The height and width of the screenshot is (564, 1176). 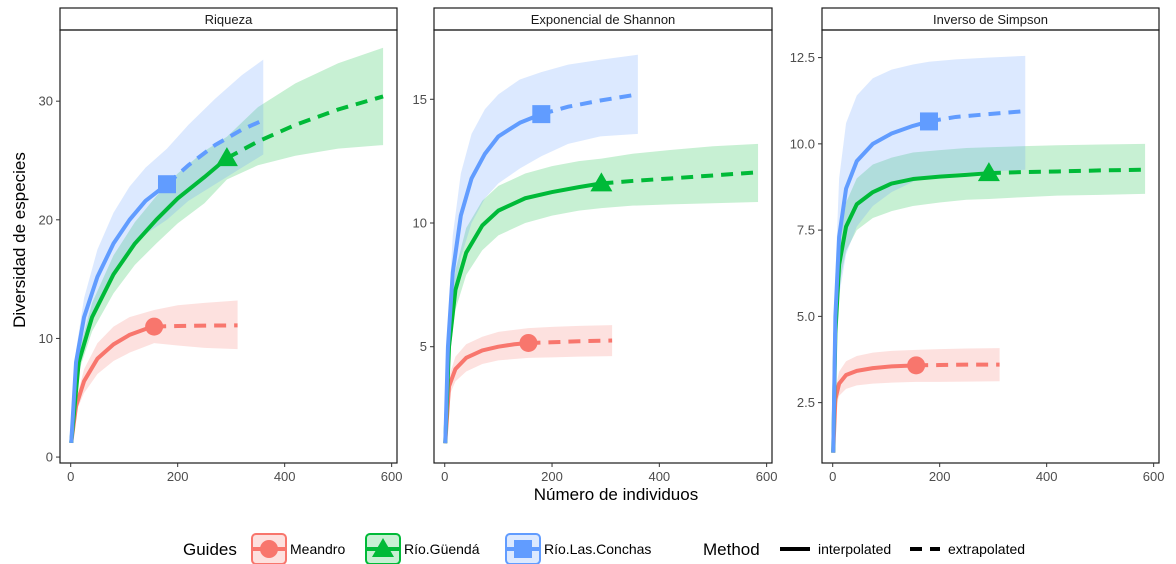 I want to click on y-tick-label: 5.0, so click(x=806, y=316).